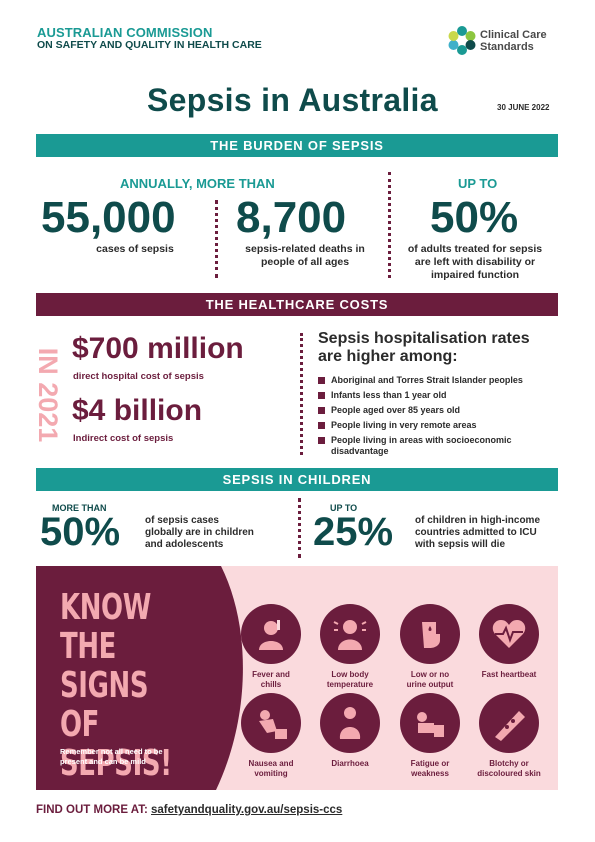 The height and width of the screenshot is (842, 595). I want to click on cap2-l2: countries admitted to ICU, so click(476, 532).